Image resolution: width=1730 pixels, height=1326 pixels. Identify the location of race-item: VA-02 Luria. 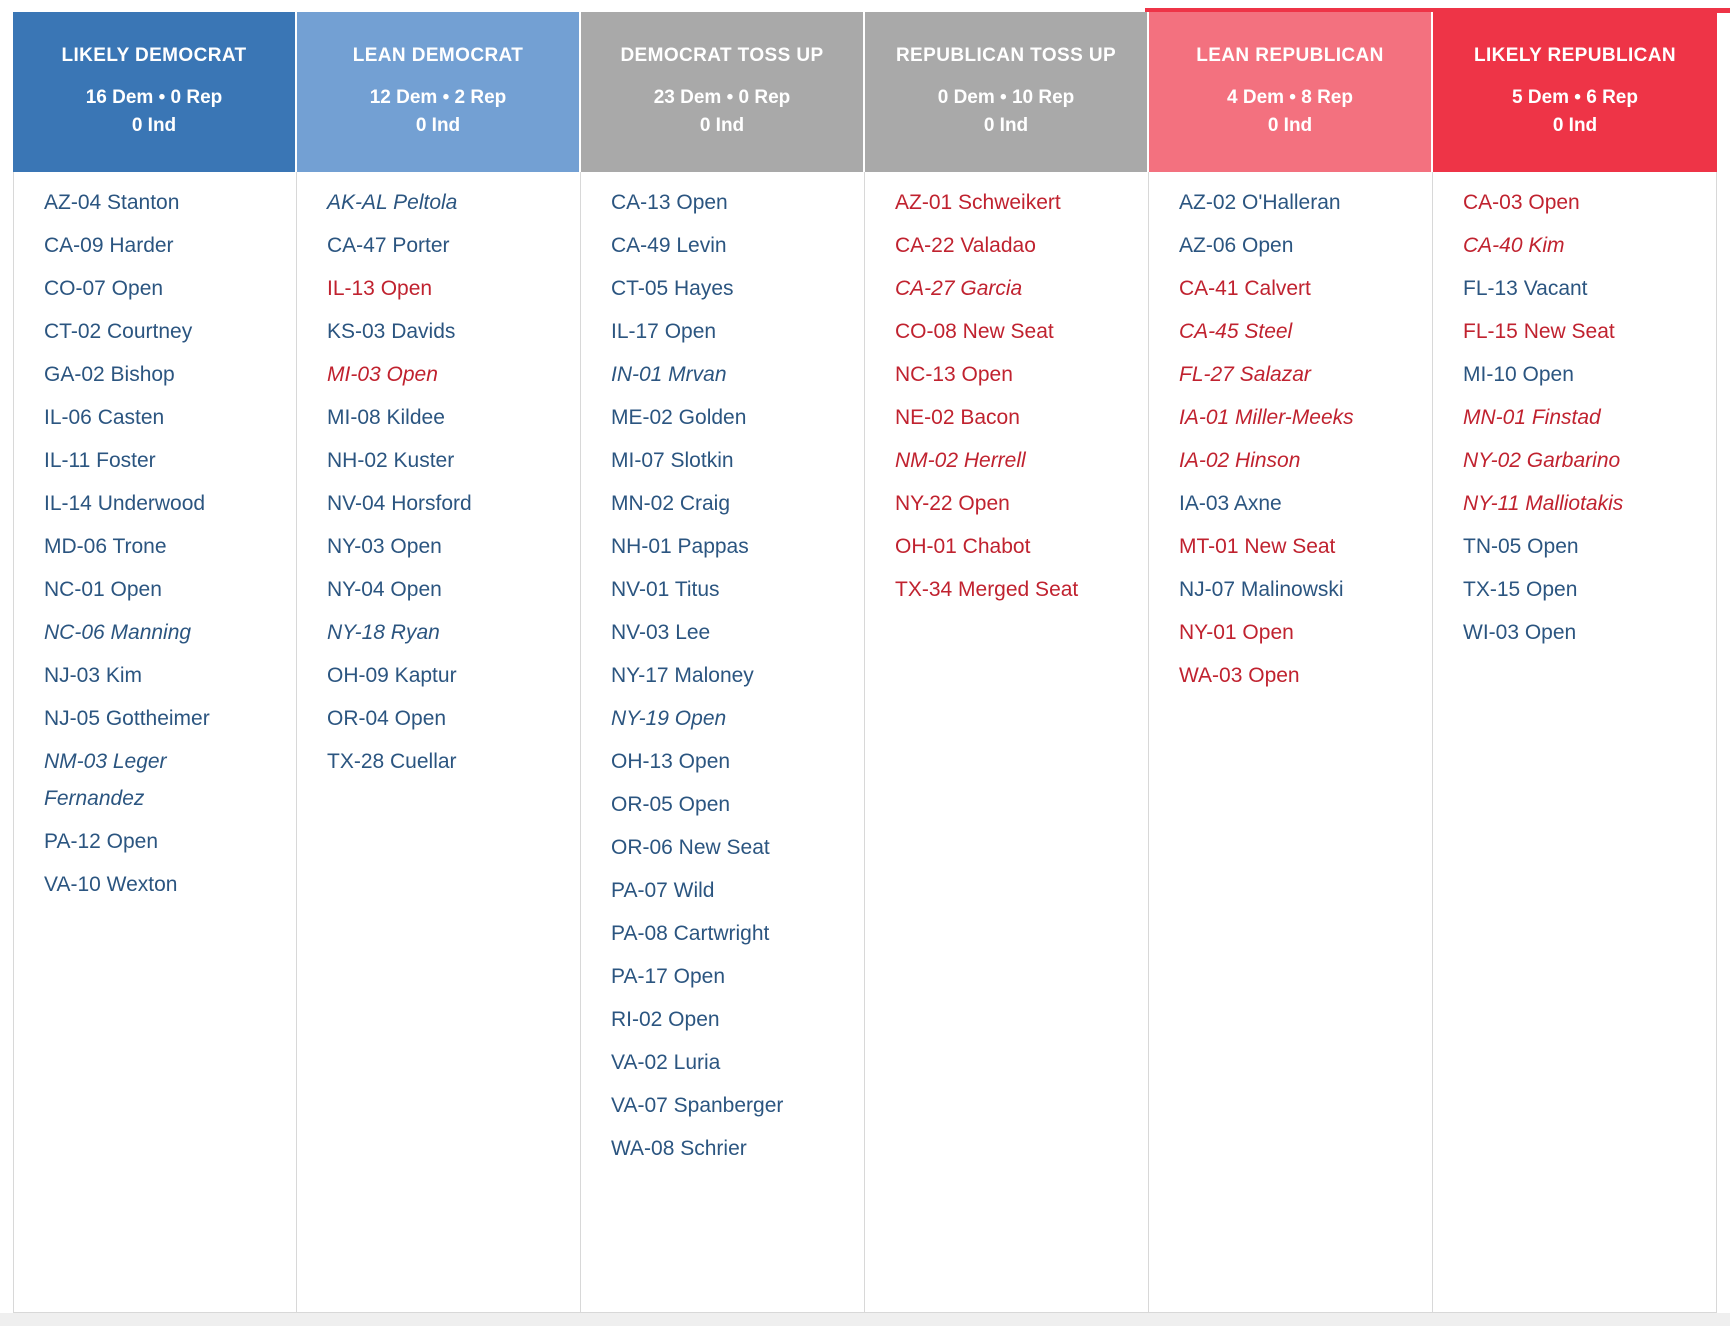
(666, 1062).